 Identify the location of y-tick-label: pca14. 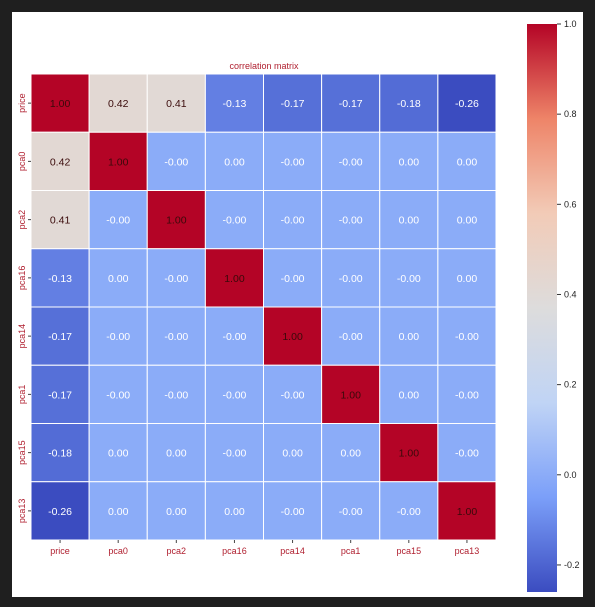
(22, 336).